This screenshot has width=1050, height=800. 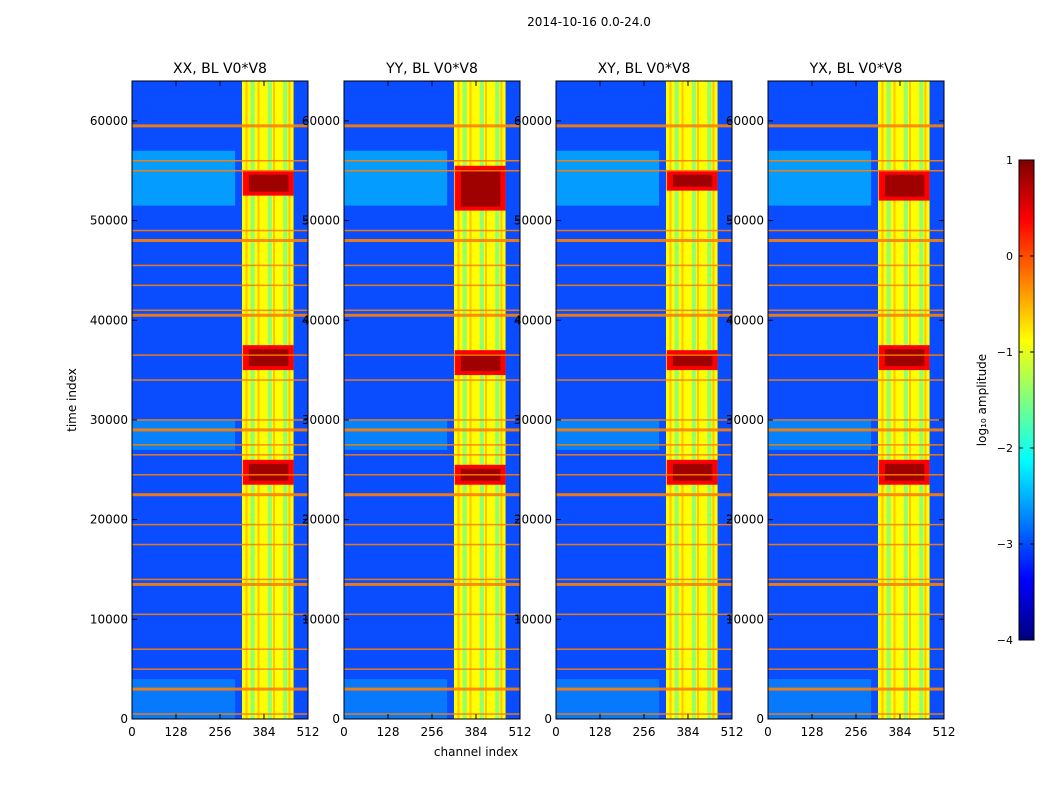 What do you see at coordinates (1005, 400) in the screenshot?
I see `colorbar: 1 0 −1 −2 −3 −4 log₁₀ amplitude` at bounding box center [1005, 400].